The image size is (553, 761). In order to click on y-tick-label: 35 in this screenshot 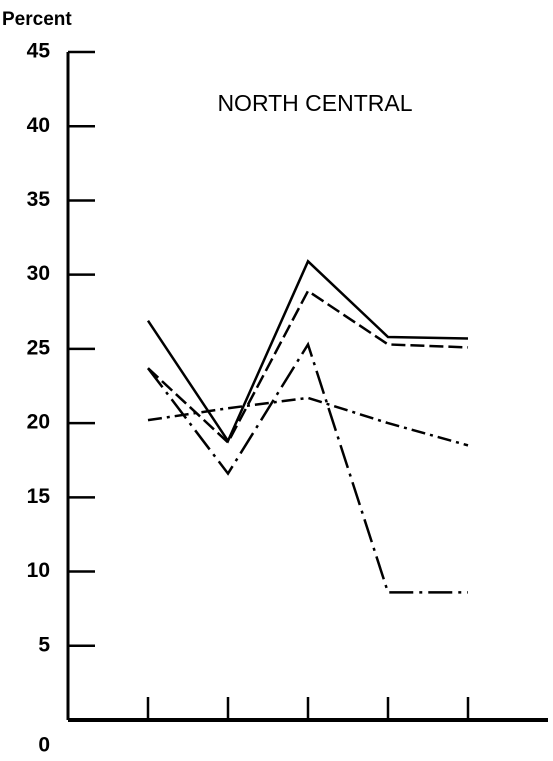, I will do `click(39, 199)`.